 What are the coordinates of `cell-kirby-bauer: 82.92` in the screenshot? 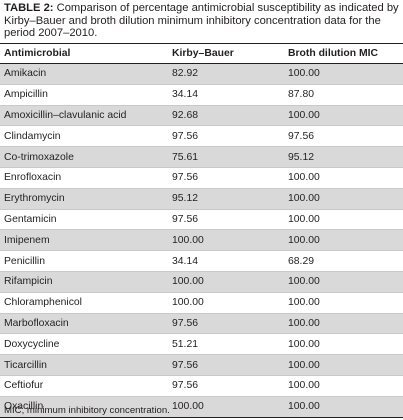 It's located at (185, 74).